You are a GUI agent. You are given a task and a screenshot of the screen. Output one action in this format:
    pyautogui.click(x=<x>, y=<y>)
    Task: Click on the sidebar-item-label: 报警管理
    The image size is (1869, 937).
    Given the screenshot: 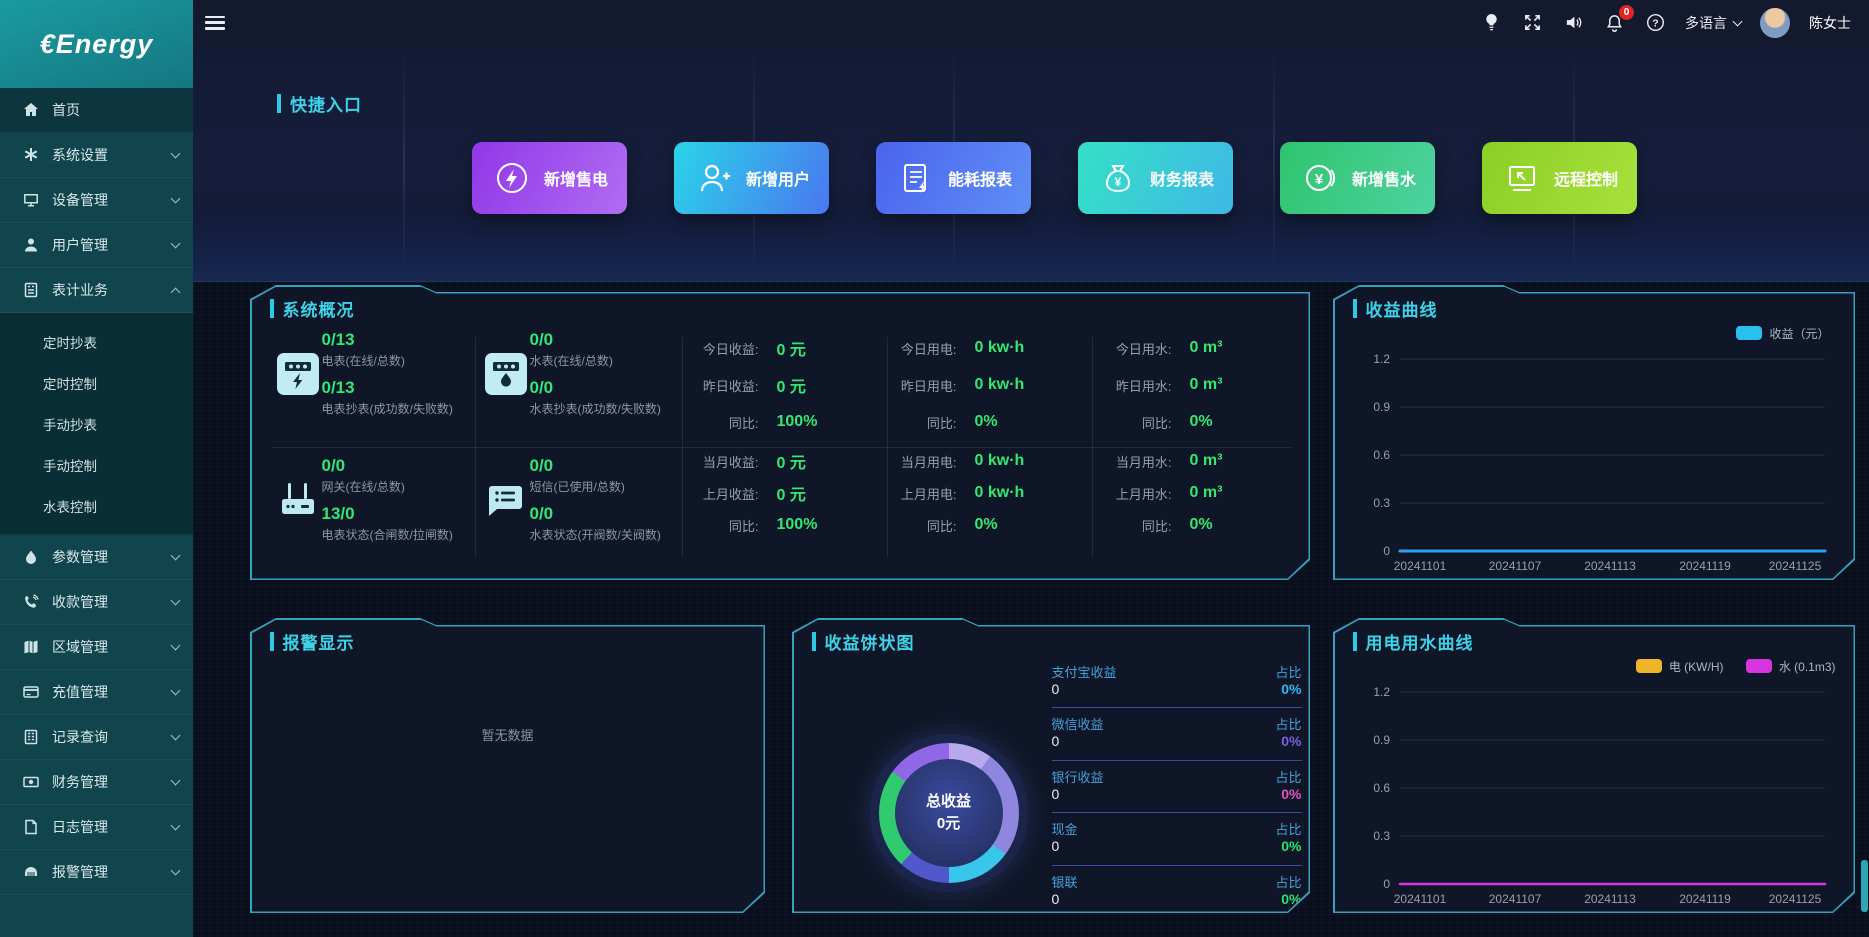 What is the action you would take?
    pyautogui.click(x=80, y=872)
    